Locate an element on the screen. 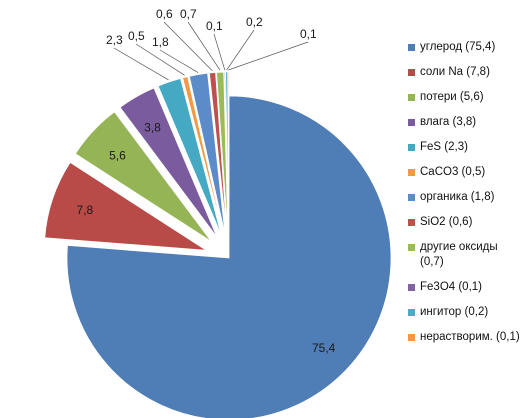 This screenshot has height=418, width=524. legend-item: ингитор (0,2) is located at coordinates (465, 312).